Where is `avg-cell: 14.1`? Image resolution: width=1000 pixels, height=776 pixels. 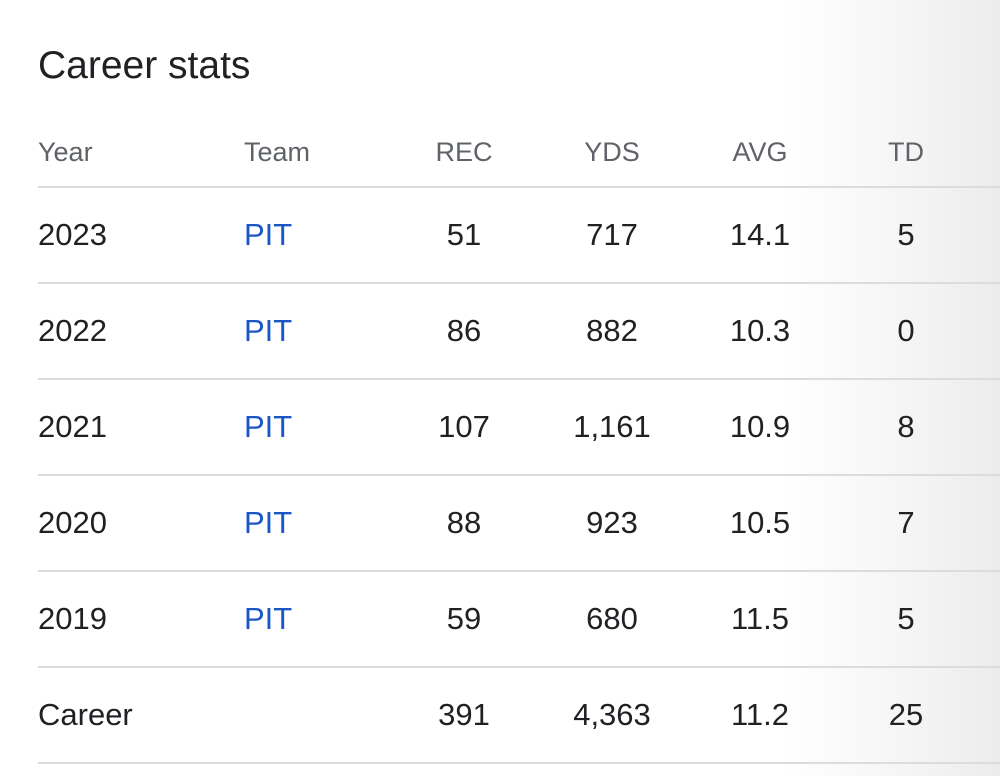 avg-cell: 14.1 is located at coordinates (760, 234).